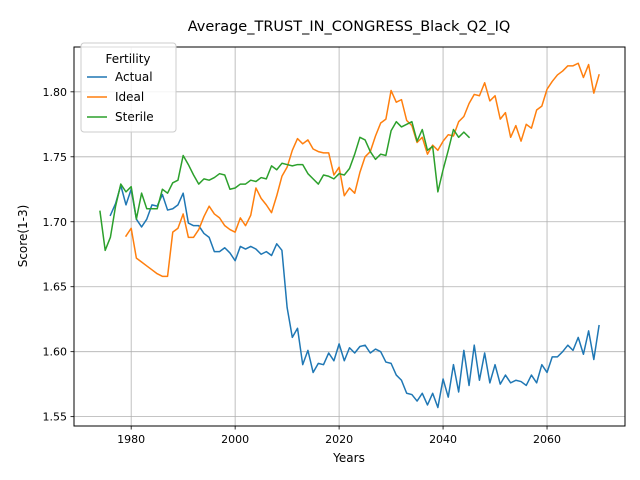 Image resolution: width=640 pixels, height=480 pixels. What do you see at coordinates (547, 439) in the screenshot?
I see `x-tick-label: 2060` at bounding box center [547, 439].